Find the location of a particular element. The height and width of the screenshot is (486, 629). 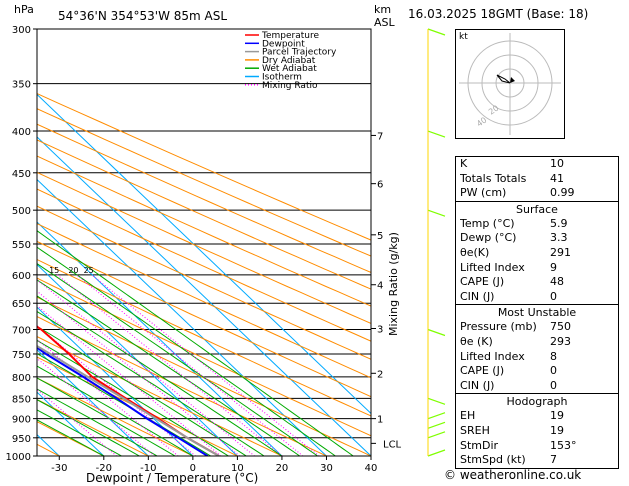

index-row: Lifted Index 9 is located at coordinates (537, 268).